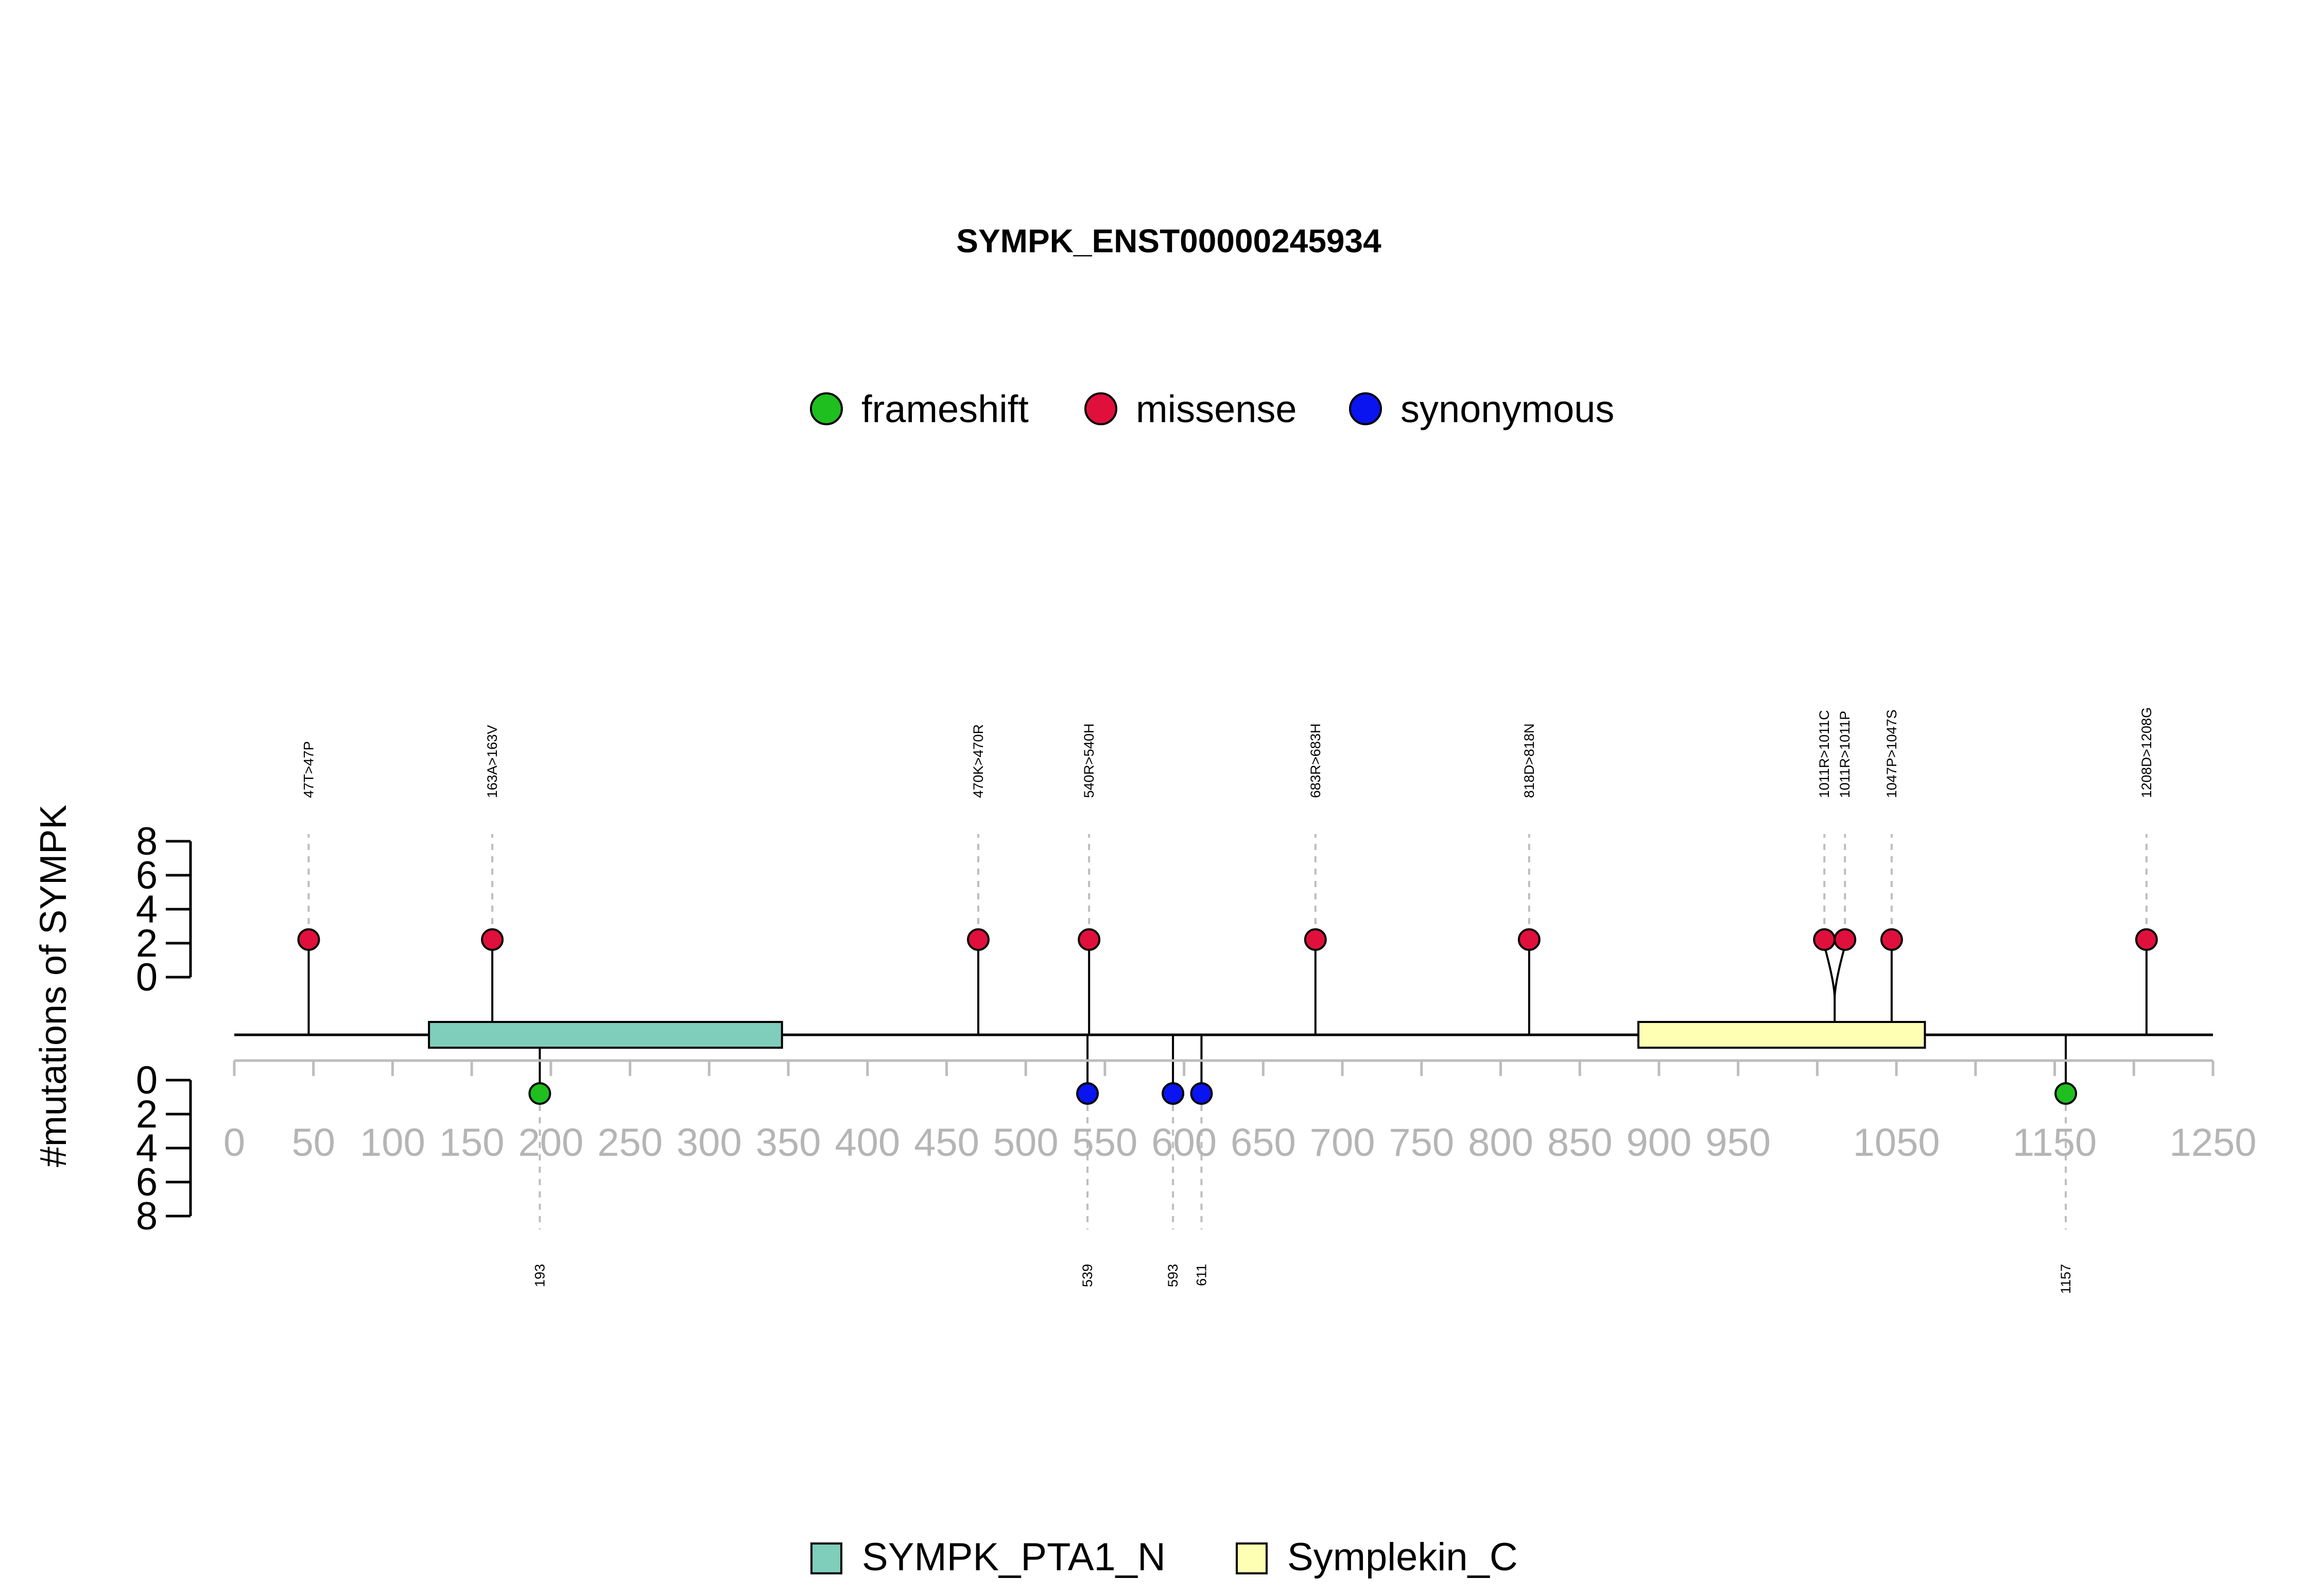  Describe the element at coordinates (1227, 1017) in the screenshot. I see `mutation-points` at that location.